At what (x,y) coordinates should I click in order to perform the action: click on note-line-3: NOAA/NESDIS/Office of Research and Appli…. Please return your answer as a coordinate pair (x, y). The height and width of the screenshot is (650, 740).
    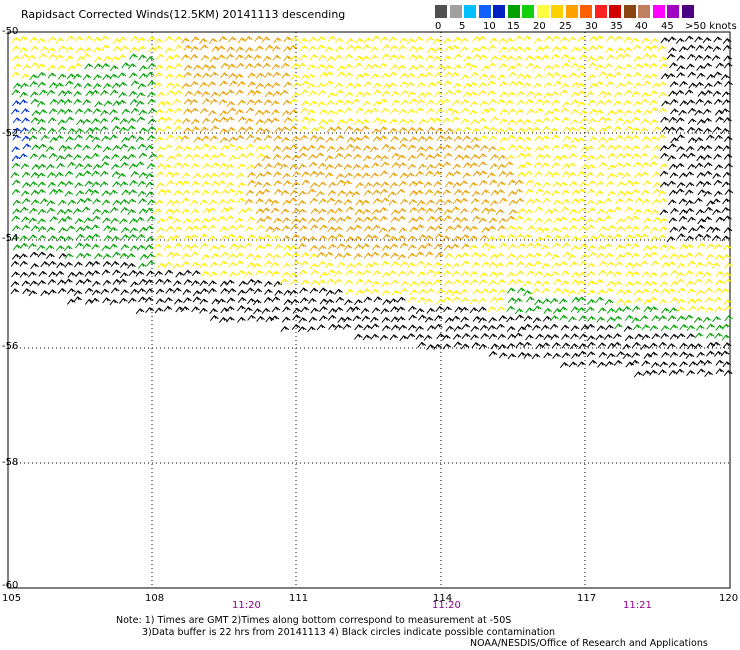
    Looking at the image, I should click on (589, 643).